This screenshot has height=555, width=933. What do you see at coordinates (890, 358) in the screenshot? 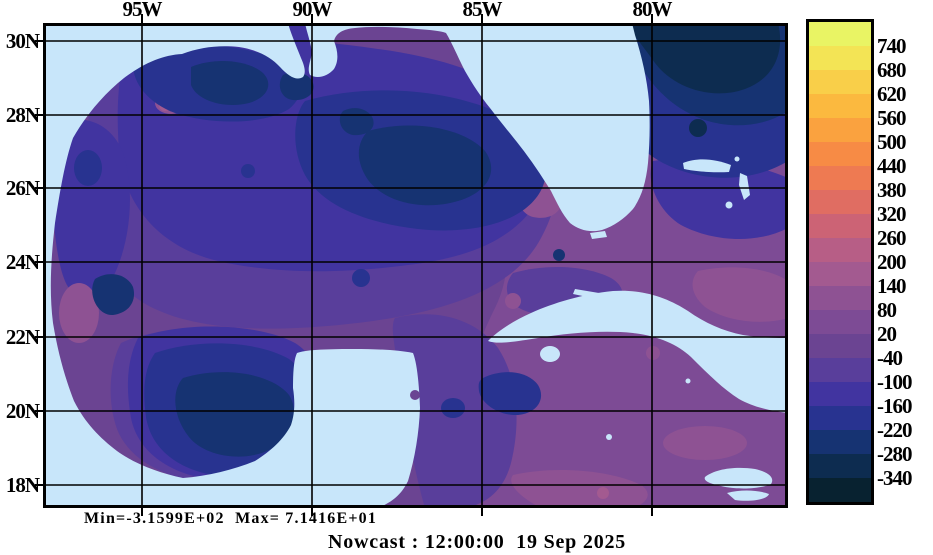
I see `colorbar-tick-label: -40` at bounding box center [890, 358].